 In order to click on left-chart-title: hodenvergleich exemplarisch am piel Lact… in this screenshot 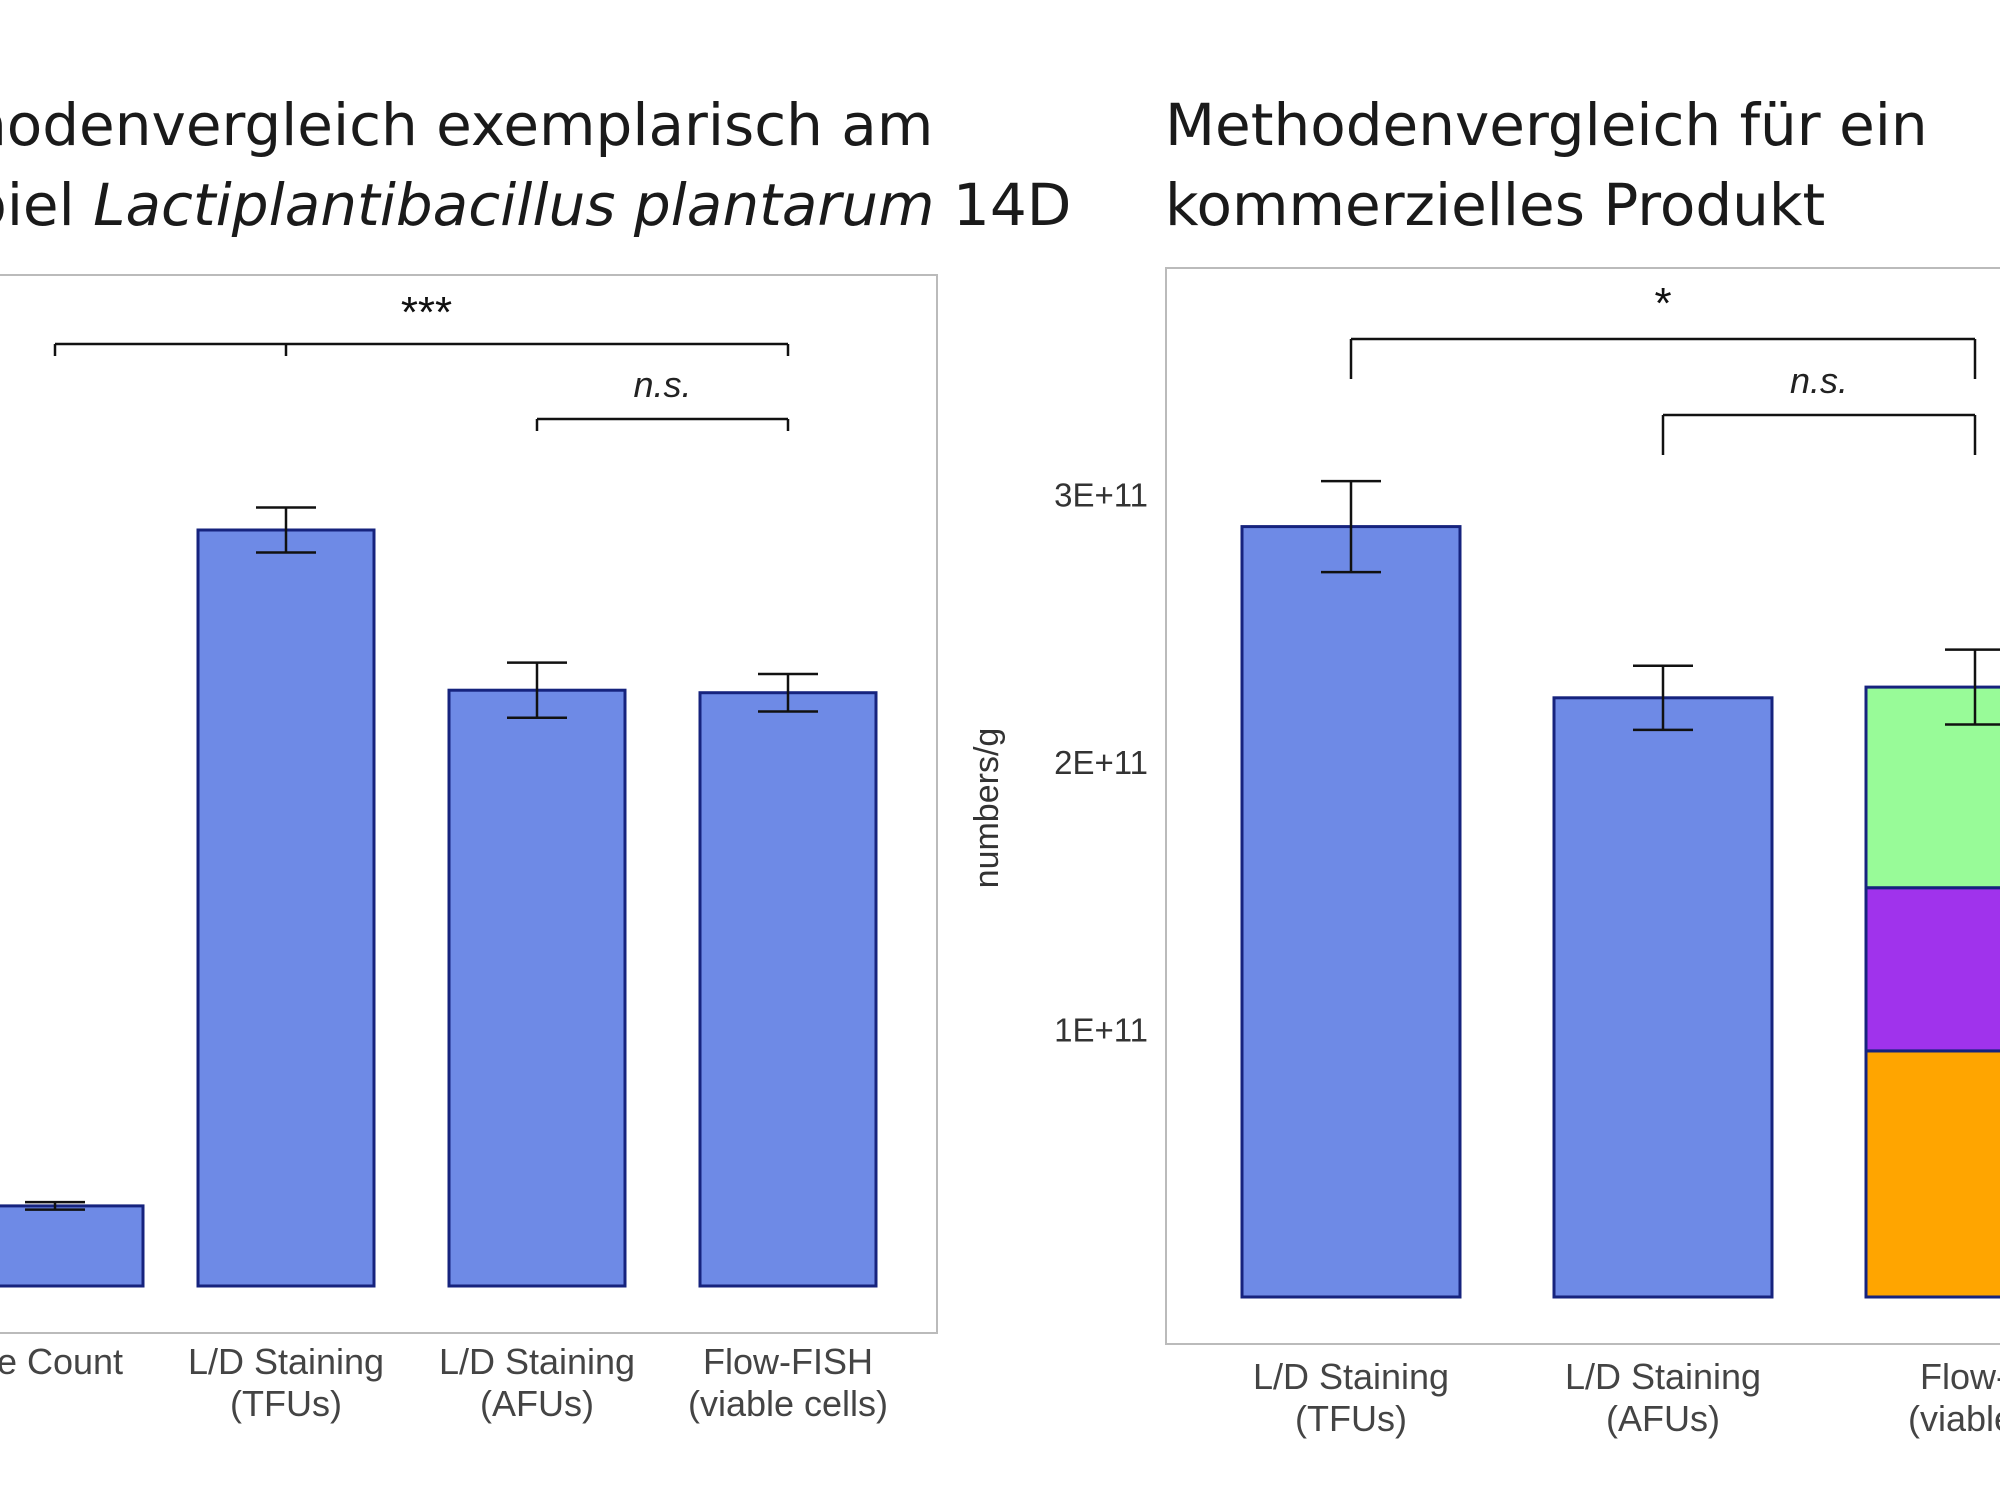, I will do `click(535, 165)`.